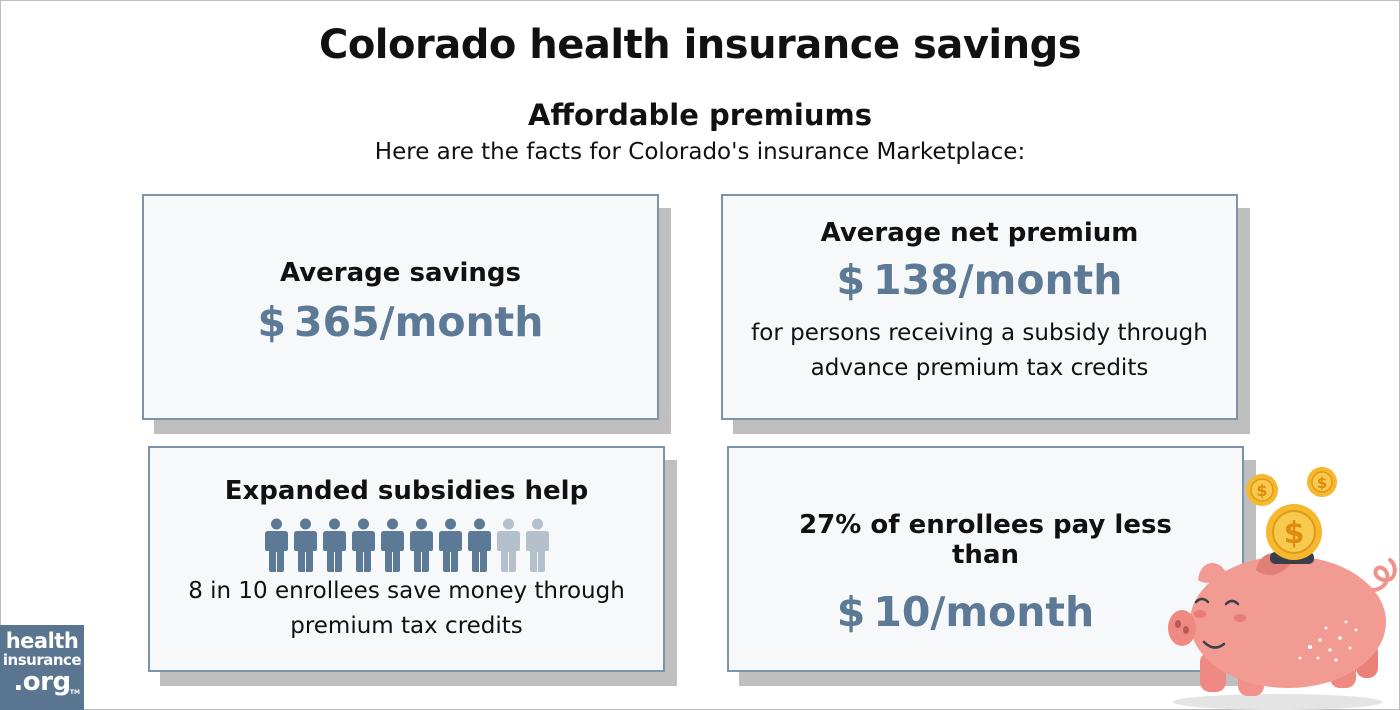 The image size is (1400, 710). Describe the element at coordinates (1214, 644) in the screenshot. I see `smile` at that location.